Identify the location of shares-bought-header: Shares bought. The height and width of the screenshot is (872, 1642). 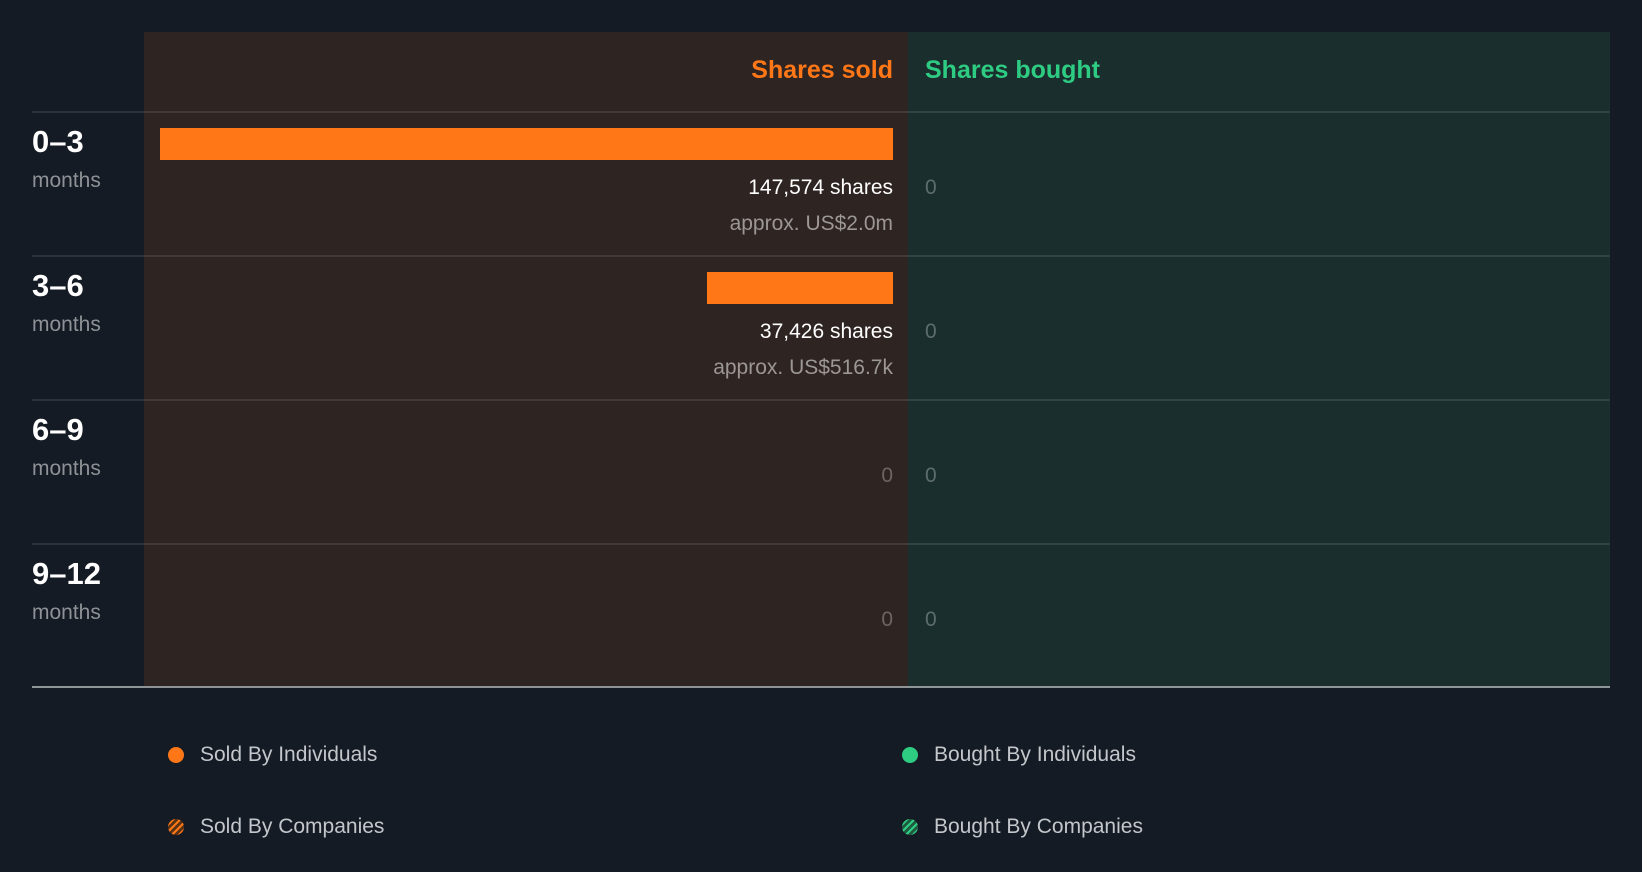
(1013, 70).